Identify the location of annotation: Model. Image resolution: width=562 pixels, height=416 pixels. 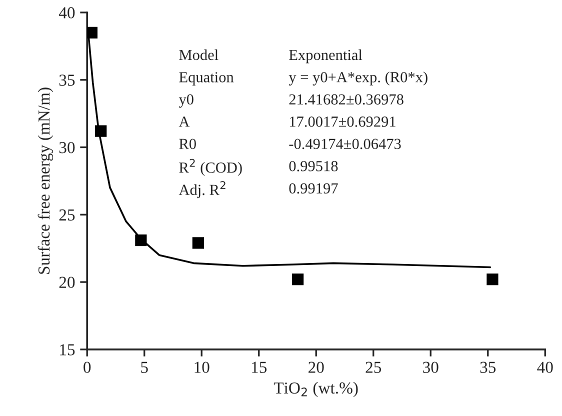
(198, 54).